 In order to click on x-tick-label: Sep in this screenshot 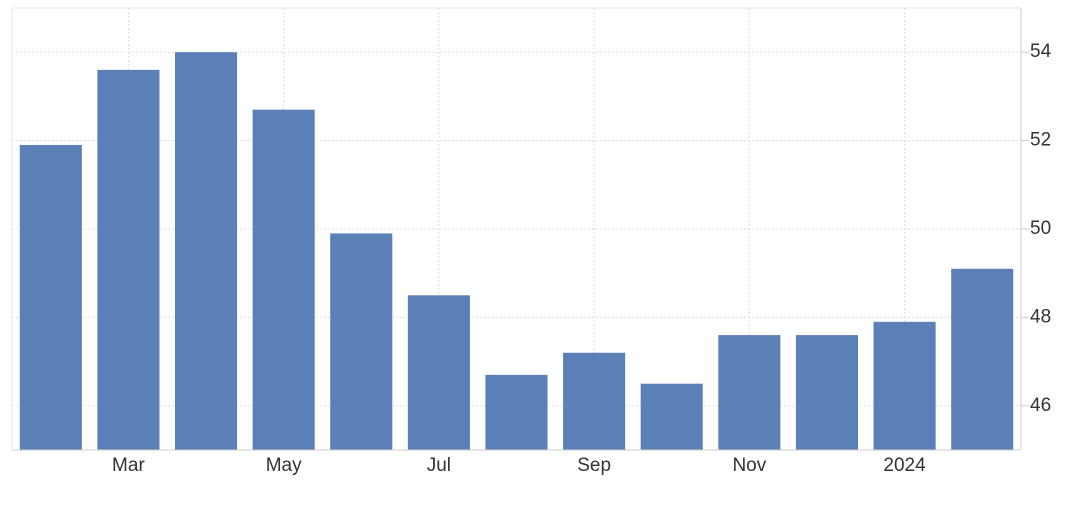, I will do `click(594, 465)`.